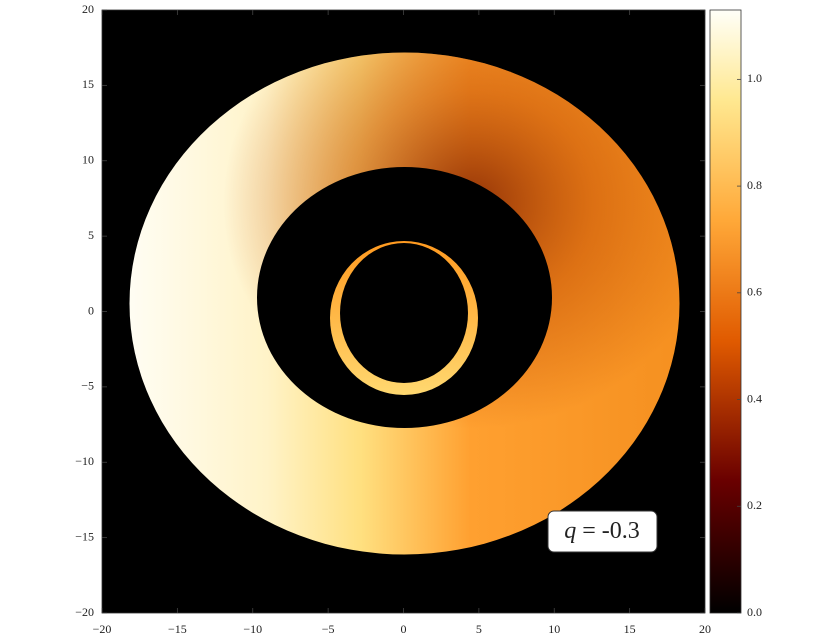 This screenshot has height=642, width=830. What do you see at coordinates (328, 629) in the screenshot?
I see `x-tick-label: −5` at bounding box center [328, 629].